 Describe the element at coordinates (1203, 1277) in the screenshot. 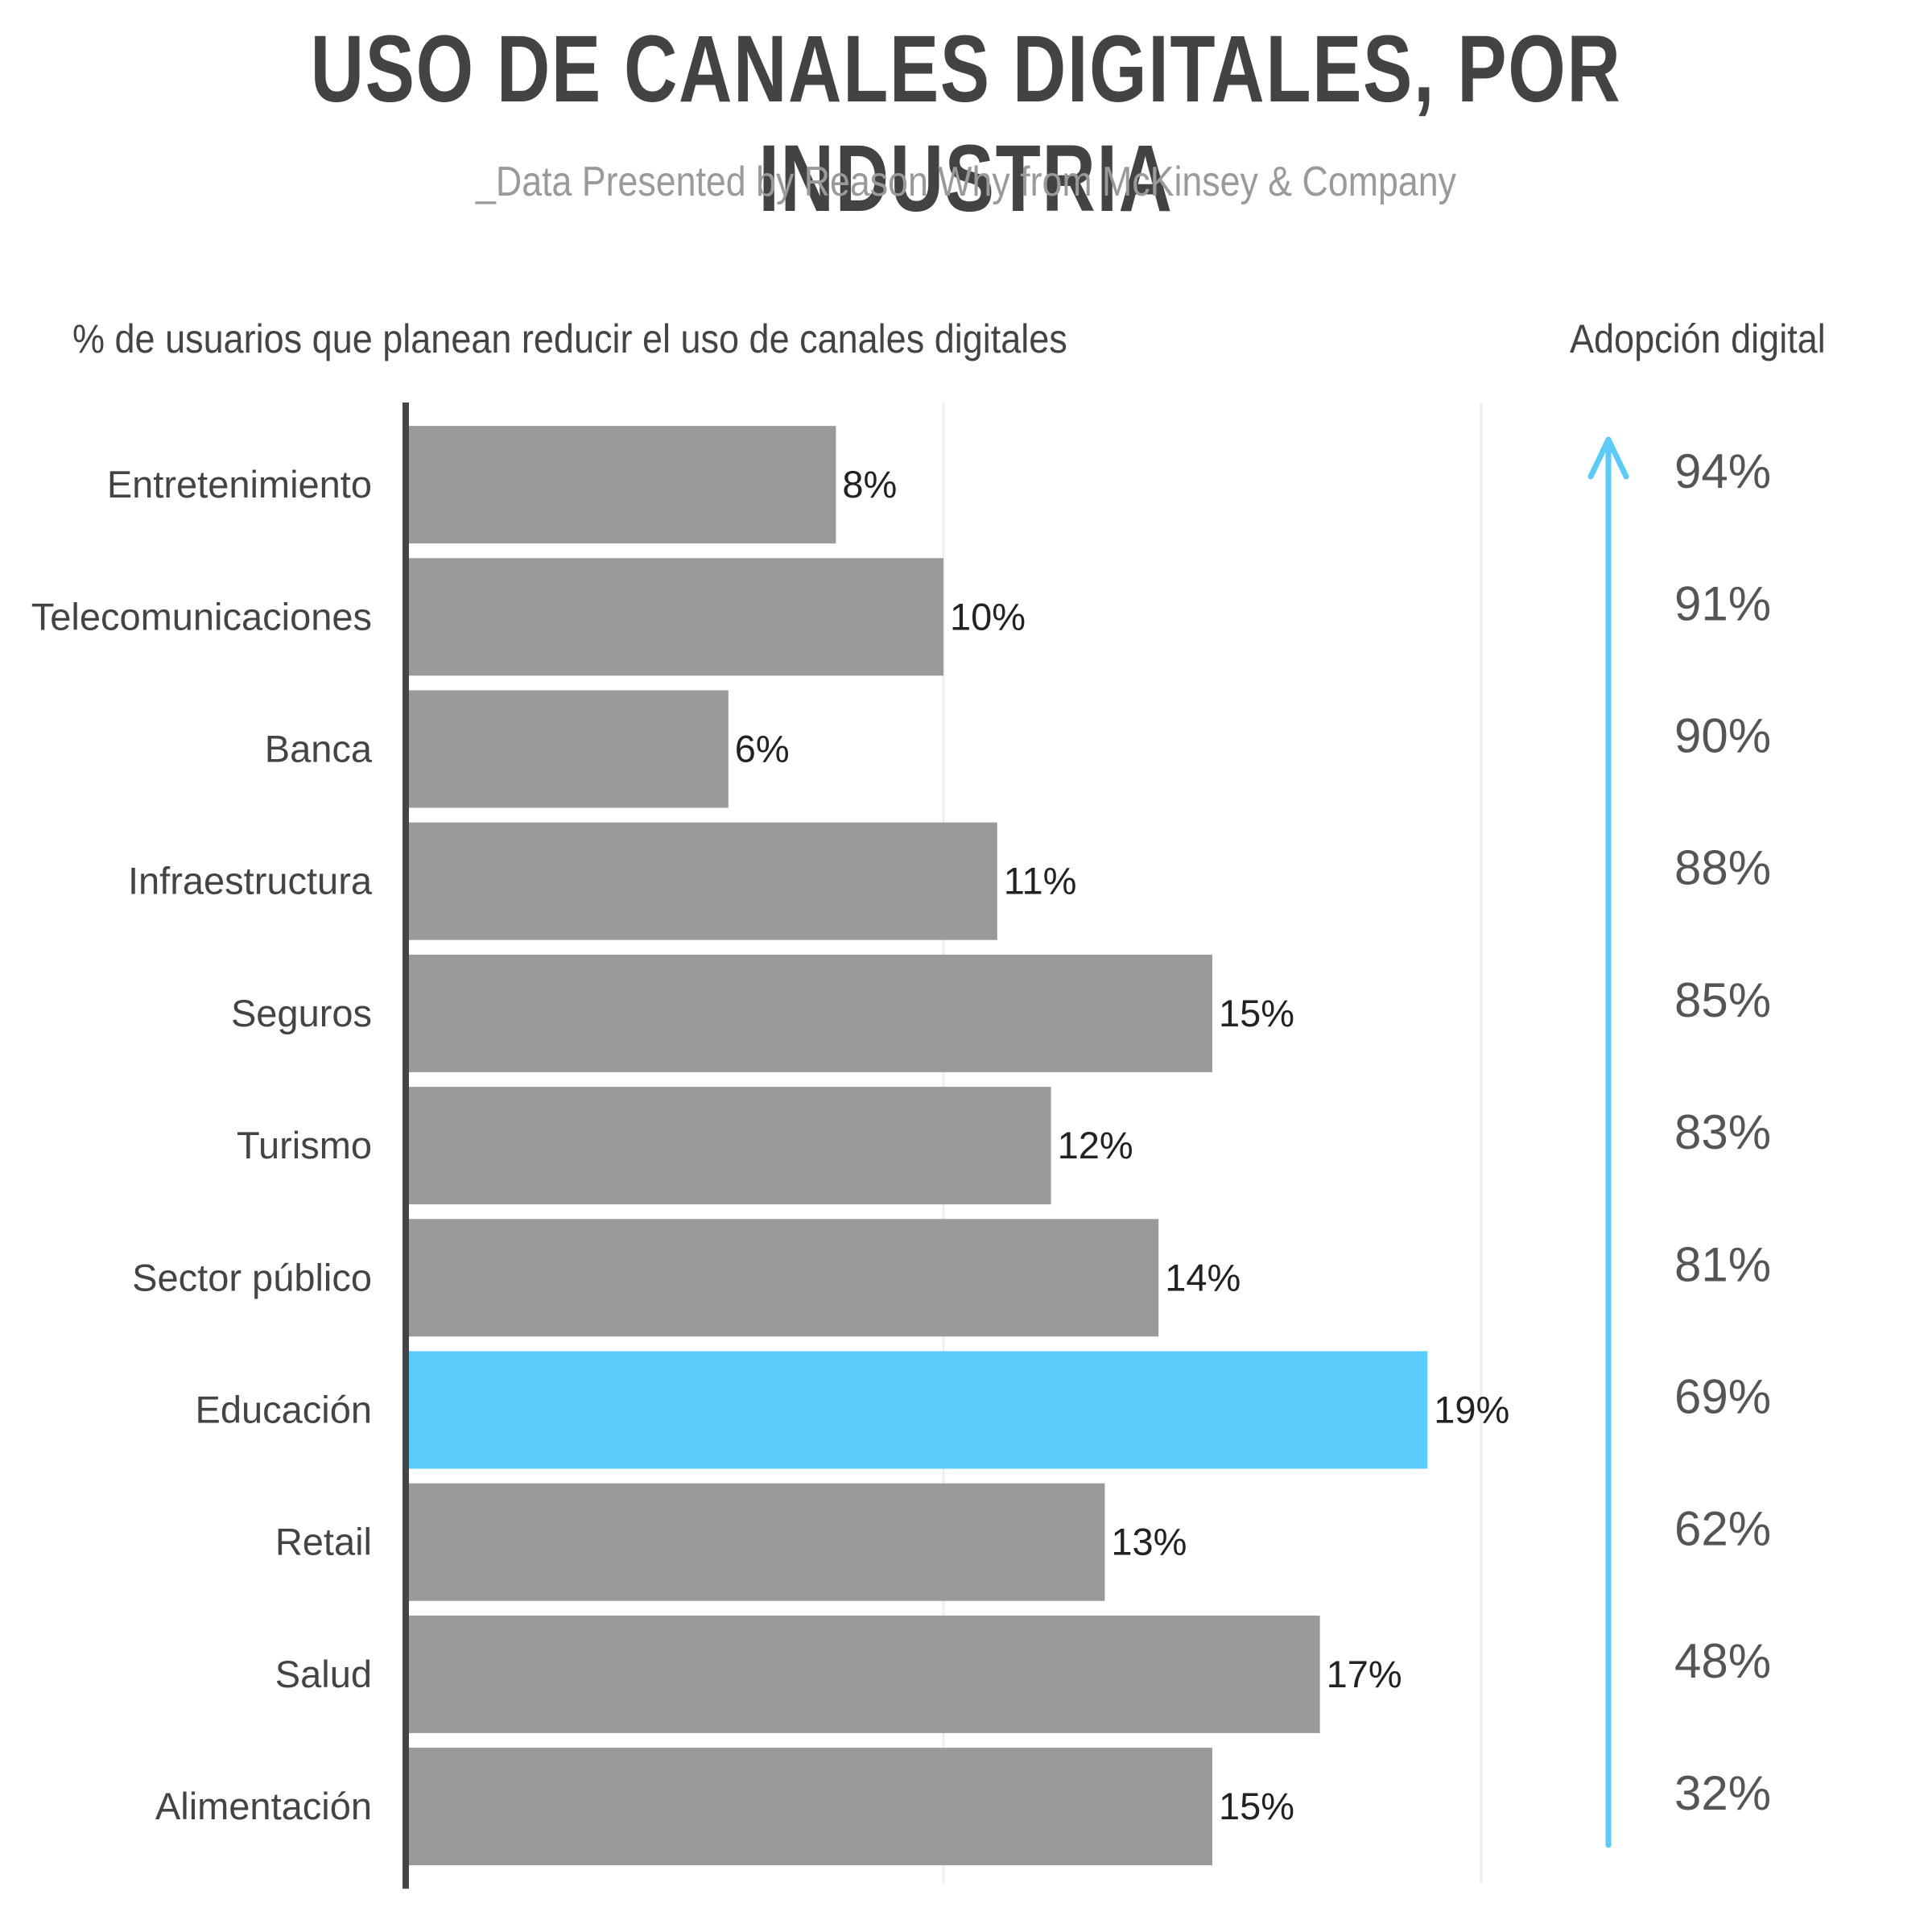

I see `value-label: 14%` at that location.